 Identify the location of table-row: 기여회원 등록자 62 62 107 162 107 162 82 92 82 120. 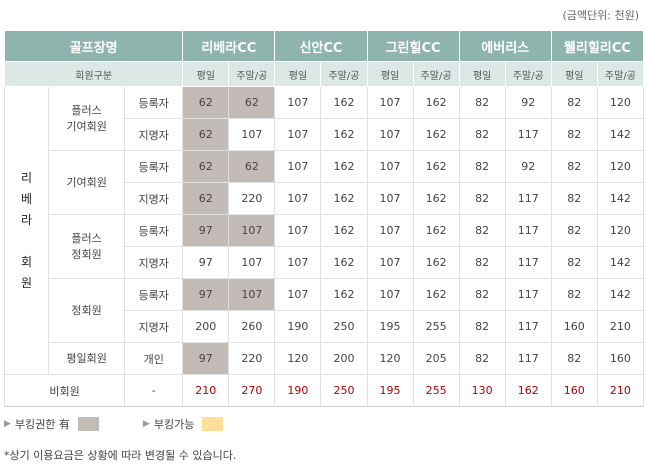
(325, 182).